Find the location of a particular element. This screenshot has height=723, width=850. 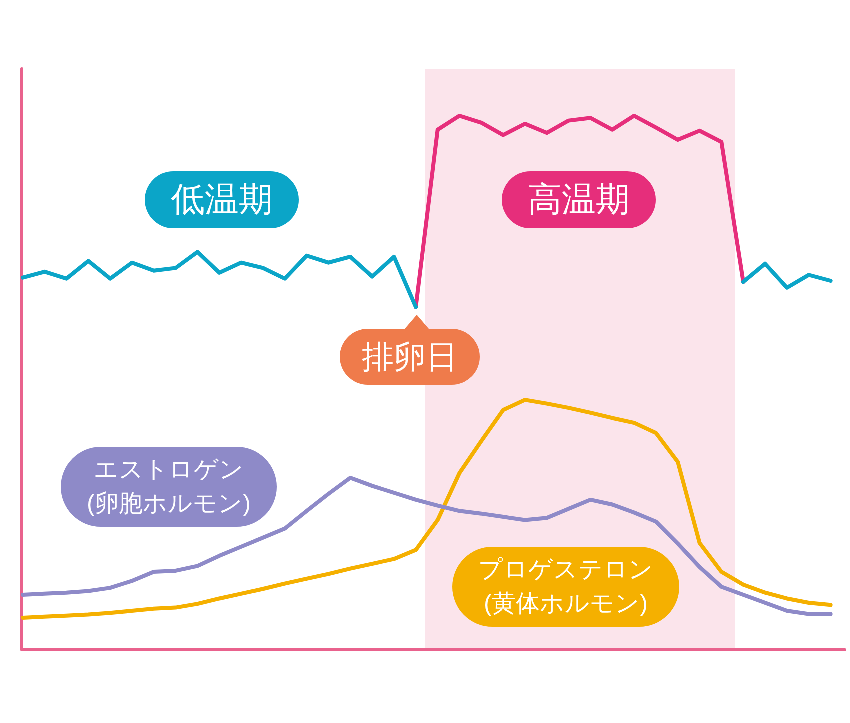

series-label: エストロゲン (卵胞ホルモン) is located at coordinates (169, 487).